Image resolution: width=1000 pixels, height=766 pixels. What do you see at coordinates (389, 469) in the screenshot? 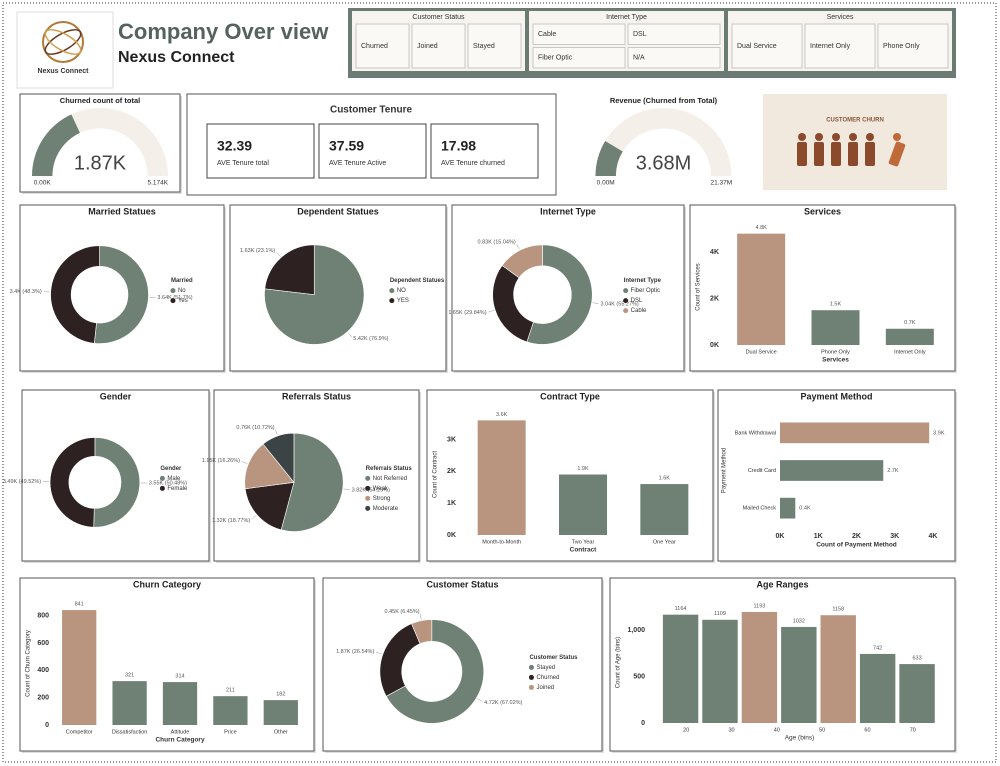
I see `legend-title: Referrals Status` at bounding box center [389, 469].